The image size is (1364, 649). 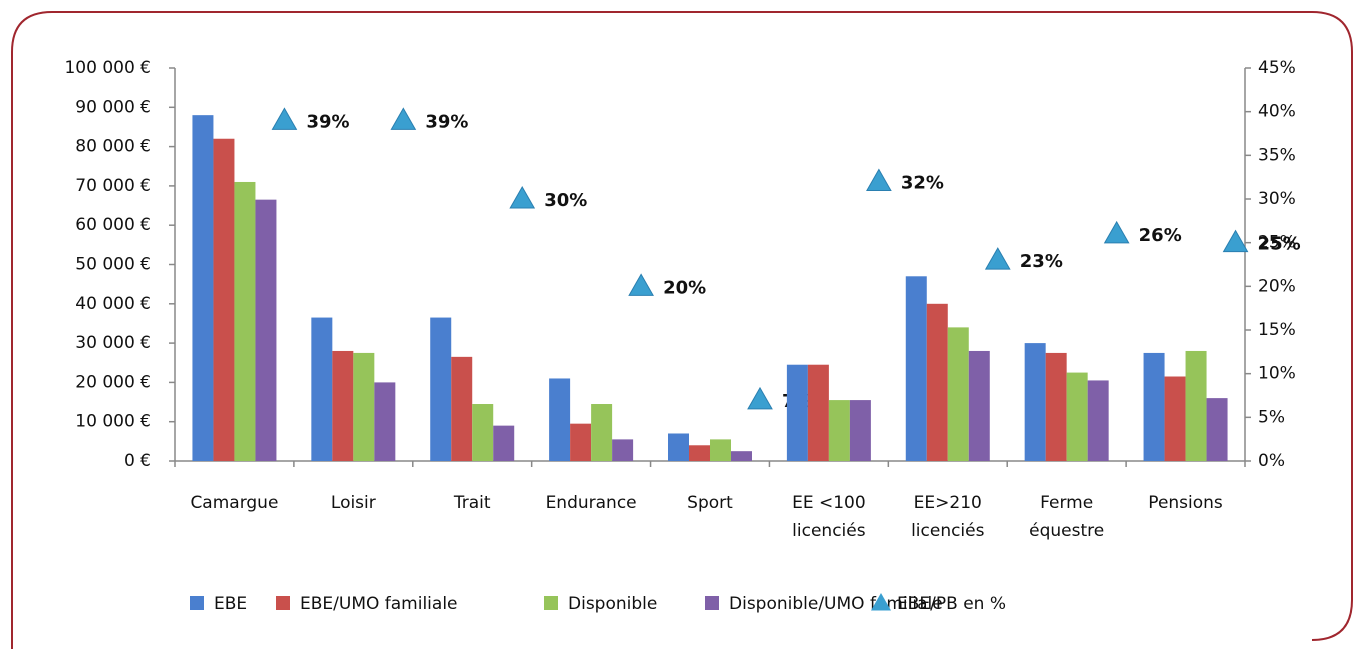 What do you see at coordinates (829, 517) in the screenshot?
I see `x-tick-label: EE <100 licenciés` at bounding box center [829, 517].